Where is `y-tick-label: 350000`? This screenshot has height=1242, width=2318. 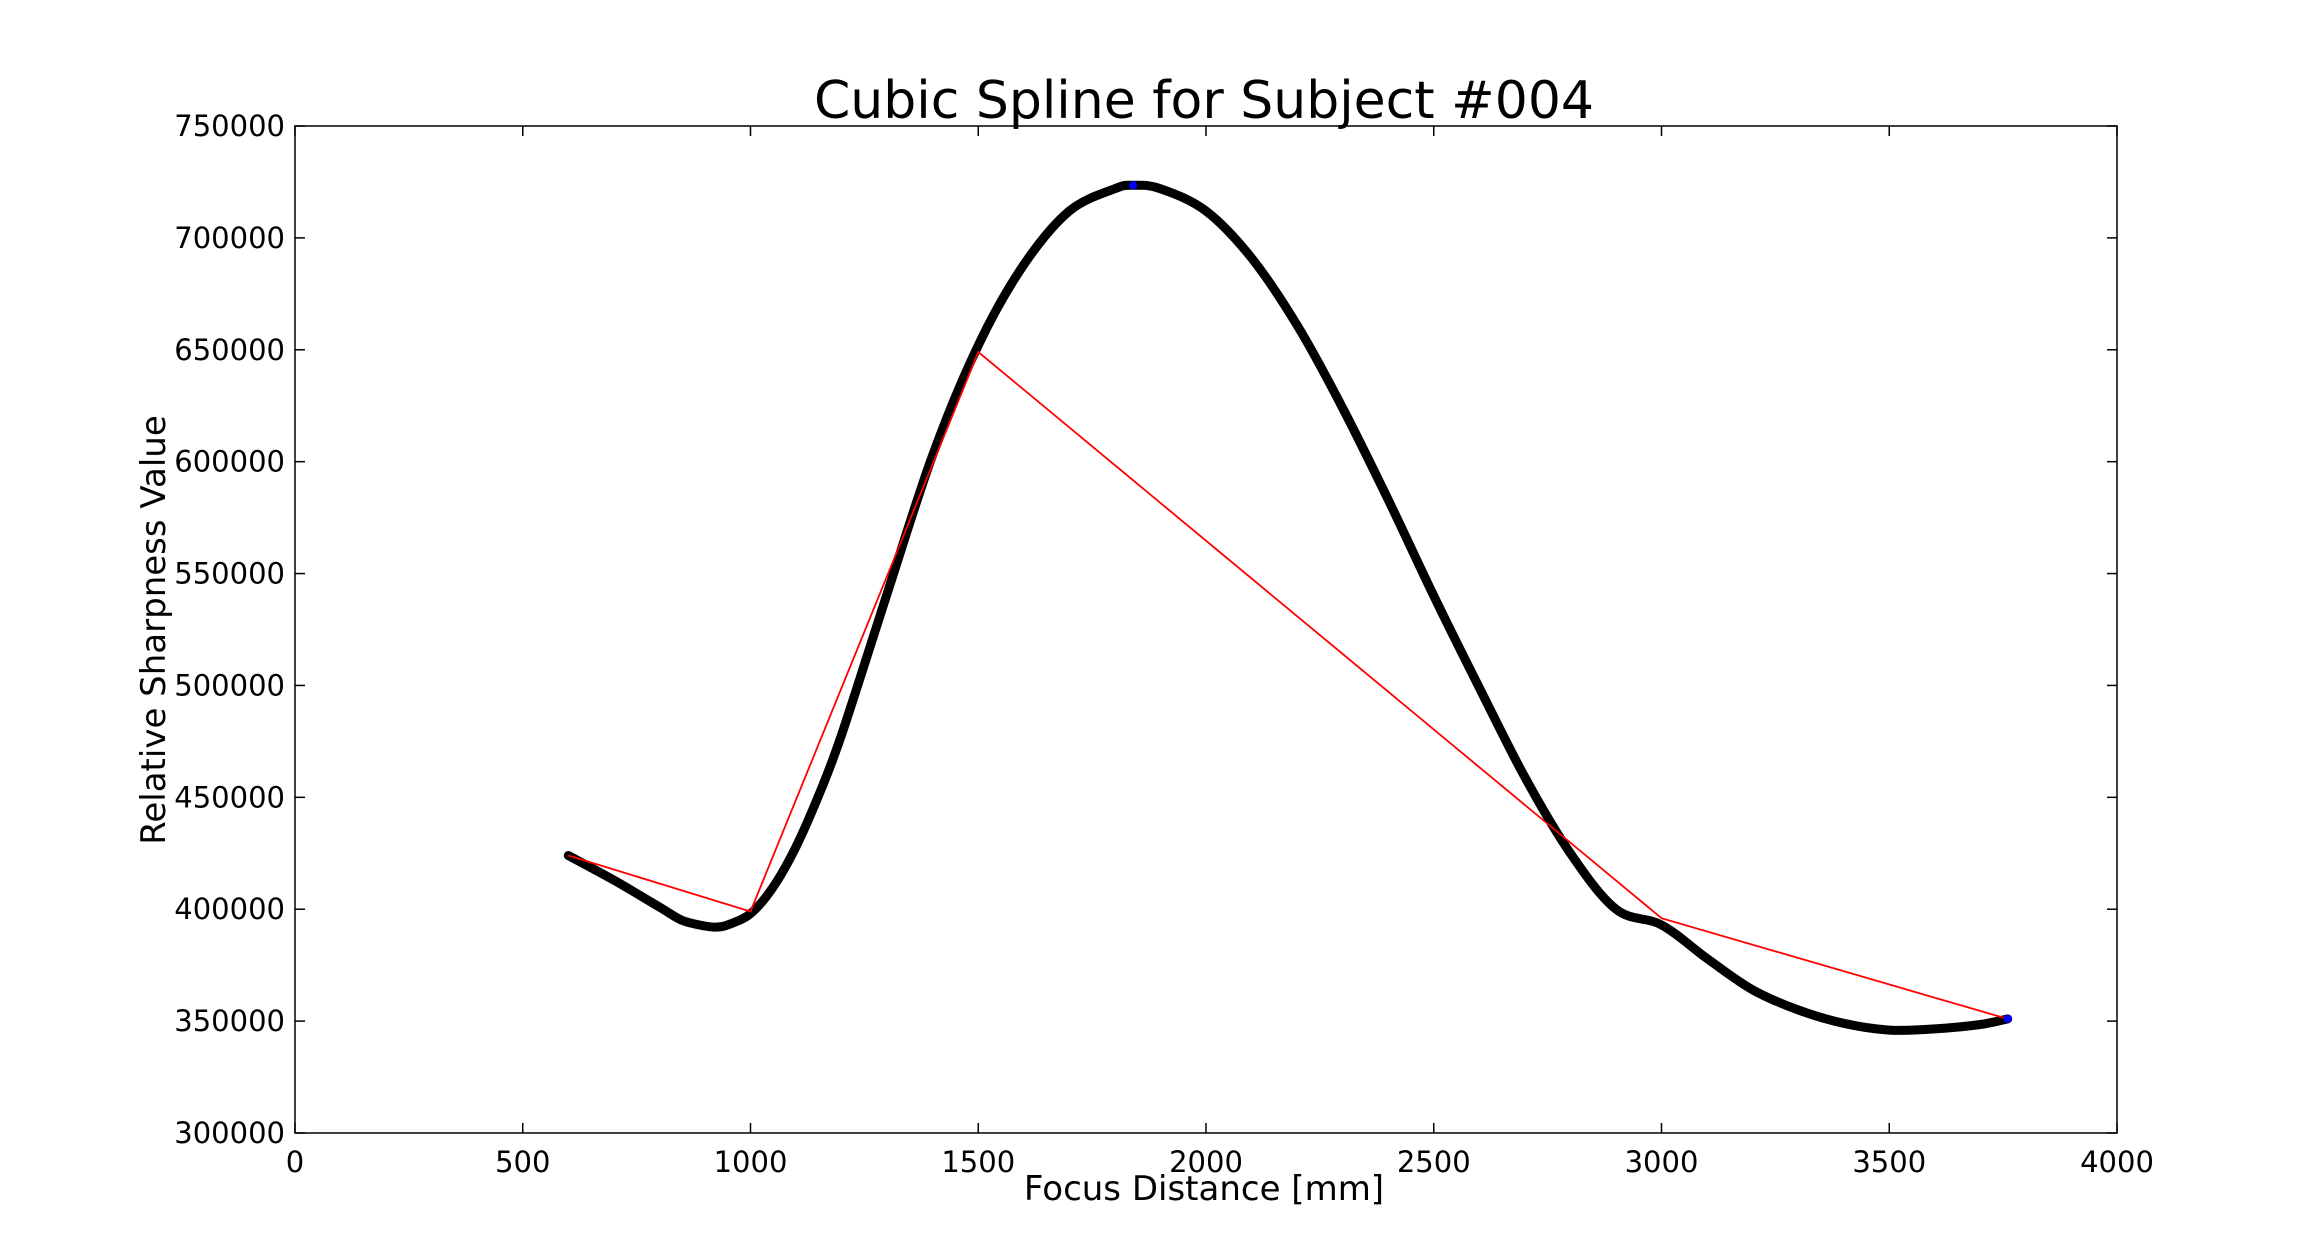
y-tick-label: 350000 is located at coordinates (229, 1021).